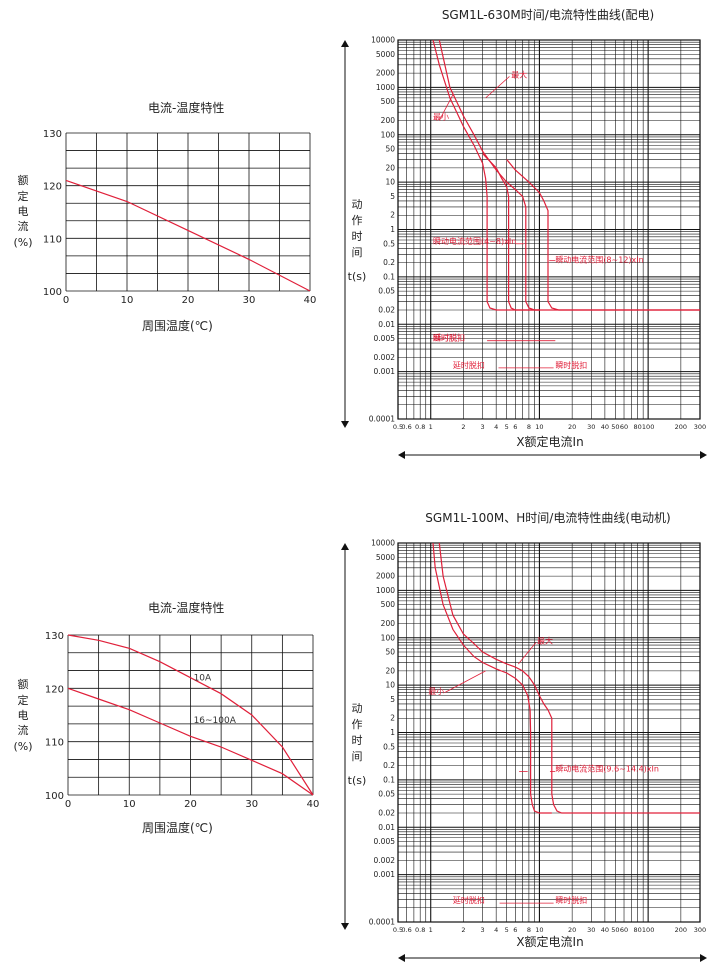 The height and width of the screenshot is (966, 720). What do you see at coordinates (385, 874) in the screenshot?
I see `y-tick-label: 0.001` at bounding box center [385, 874].